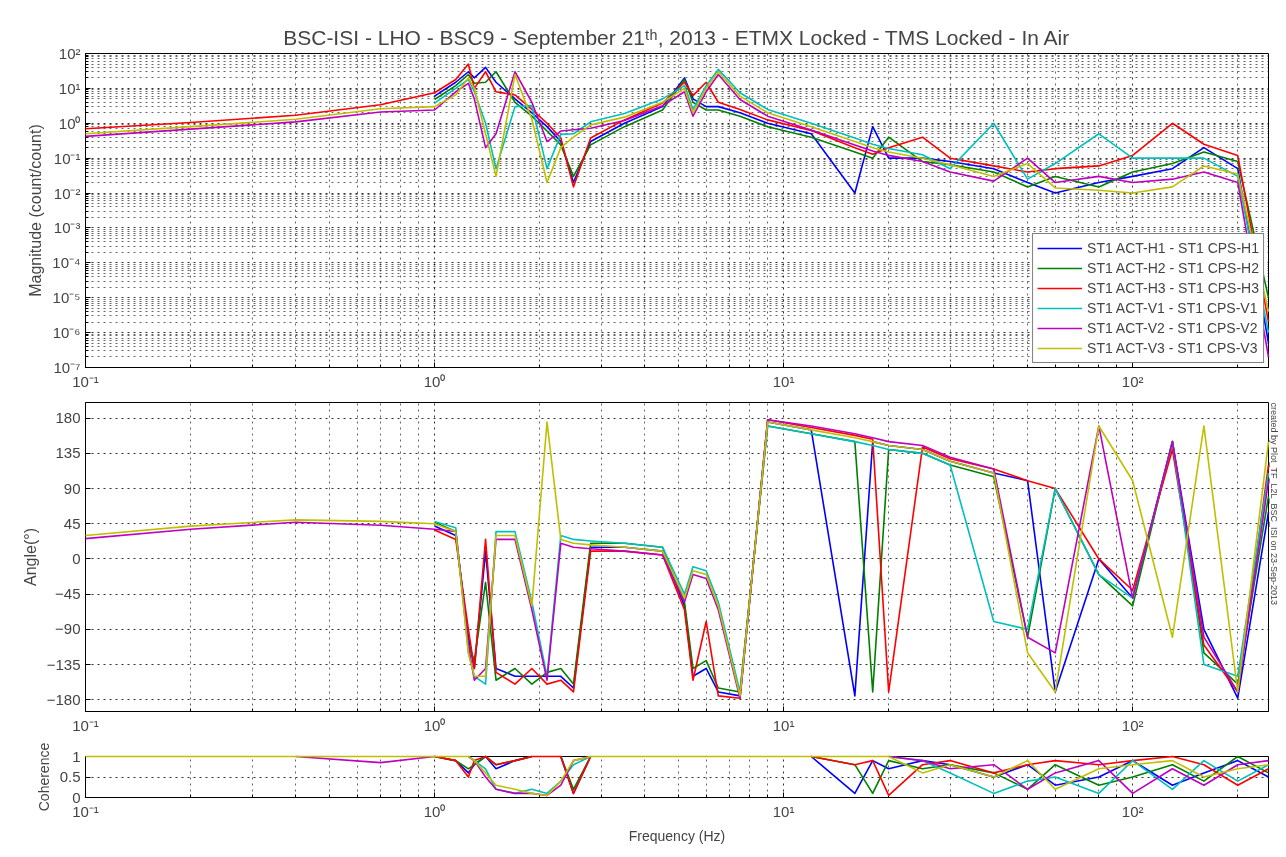 This screenshot has height=857, width=1286. Describe the element at coordinates (63, 699) in the screenshot. I see `y-tick-label: −180` at that location.